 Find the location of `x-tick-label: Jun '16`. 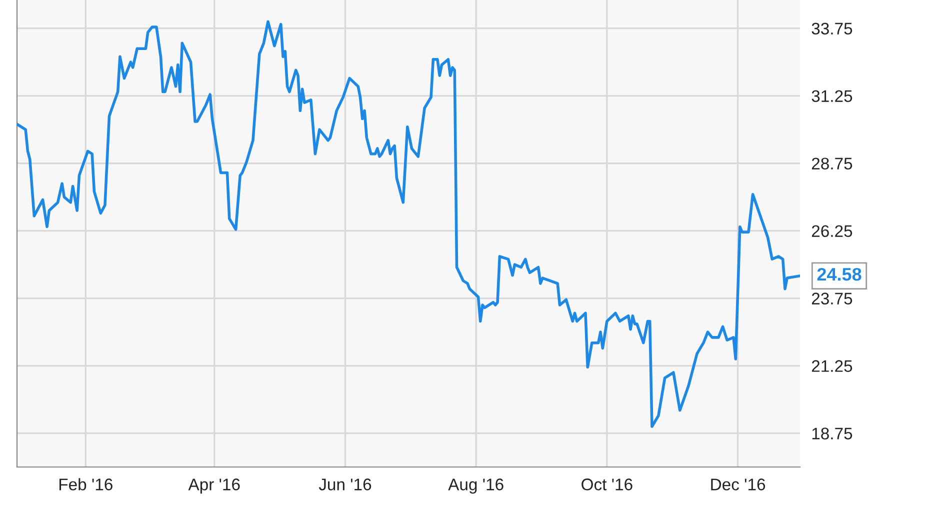

x-tick-label: Jun '16 is located at coordinates (345, 484).